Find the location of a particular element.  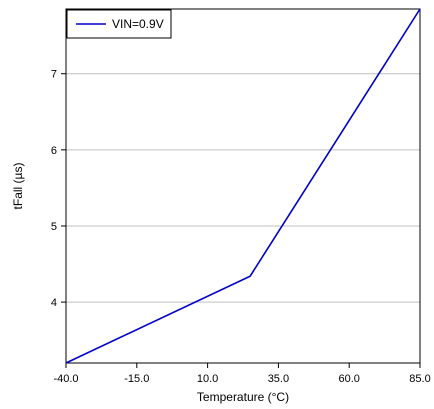

x-tick-label: -40.0 is located at coordinates (65, 379).